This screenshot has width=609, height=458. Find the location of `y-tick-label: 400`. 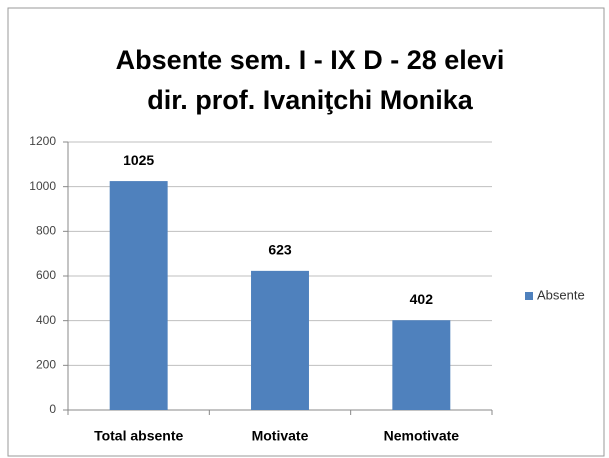

y-tick-label: 400 is located at coordinates (46, 320).